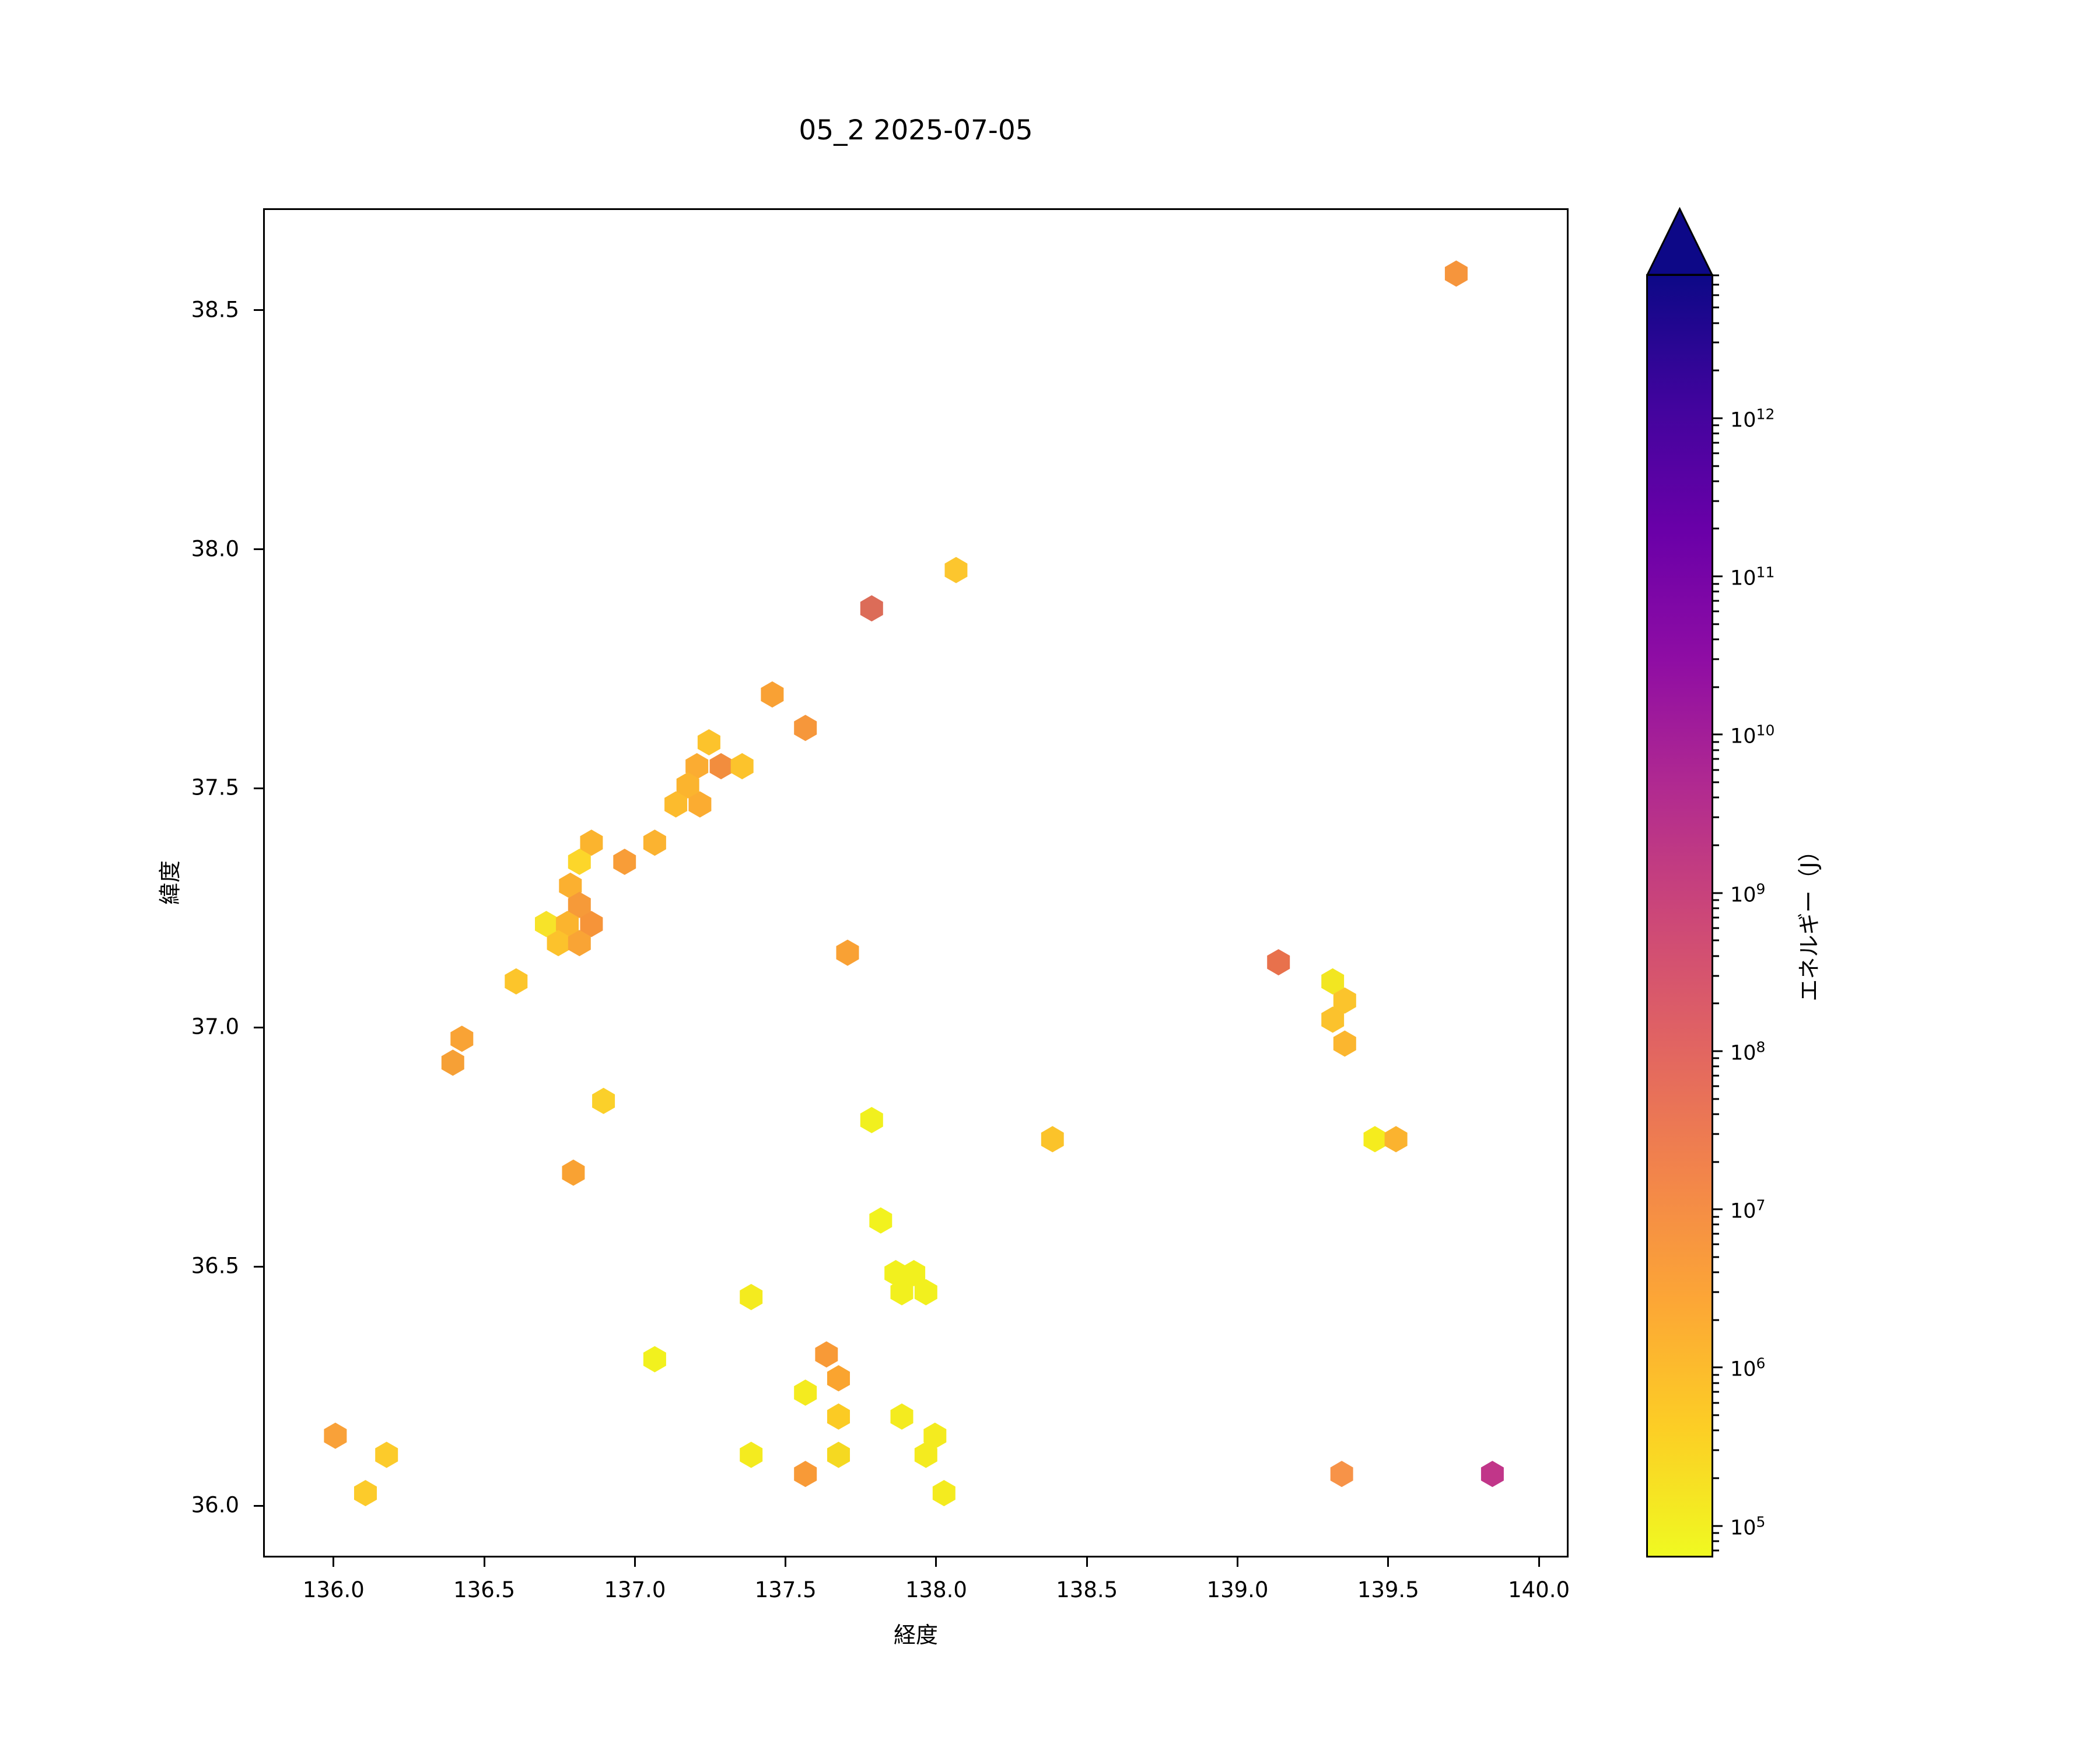  What do you see at coordinates (915, 1635) in the screenshot?
I see `x-axis-label: 経度` at bounding box center [915, 1635].